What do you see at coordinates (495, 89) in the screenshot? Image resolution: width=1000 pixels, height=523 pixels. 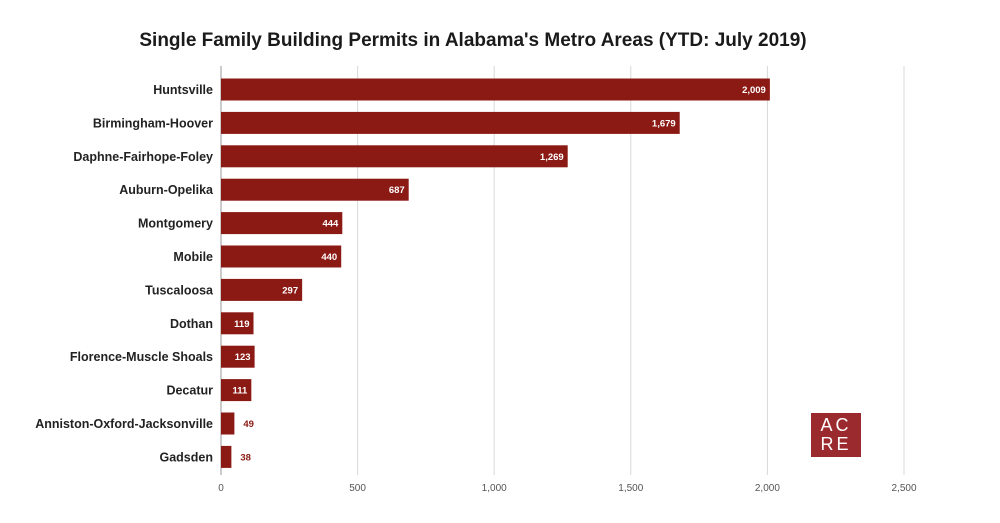 I see `bar-huntsville` at bounding box center [495, 89].